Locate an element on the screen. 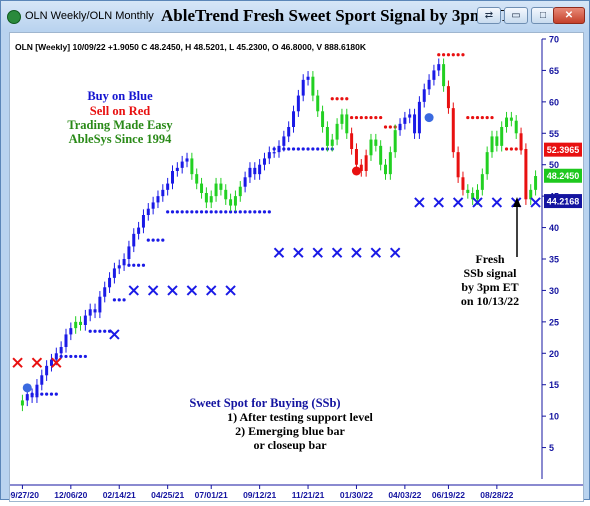 Image resolution: width=590 pixels, height=506 pixels. sweet-spot-item-1: 1) After testing support level is located at coordinates (300, 417).